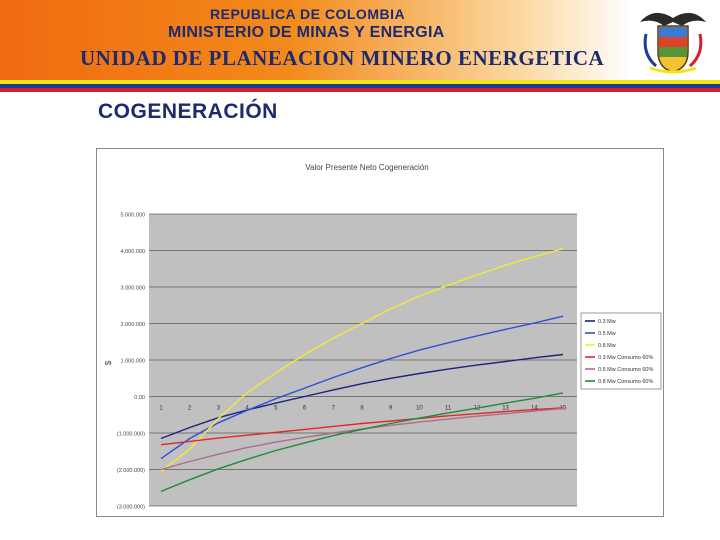  What do you see at coordinates (133, 252) in the screenshot?
I see `y-tick-label: 4.000.000` at bounding box center [133, 252].